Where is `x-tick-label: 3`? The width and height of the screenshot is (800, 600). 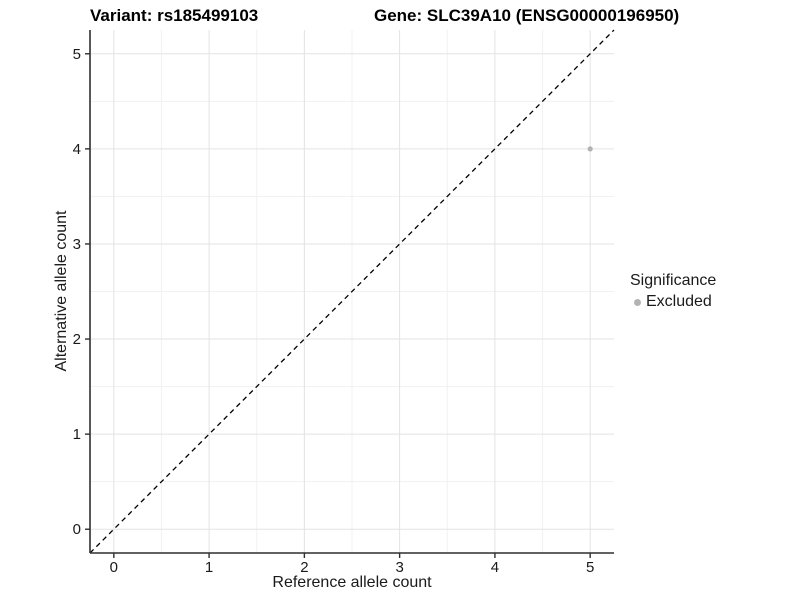
x-tick-label: 3 is located at coordinates (399, 567).